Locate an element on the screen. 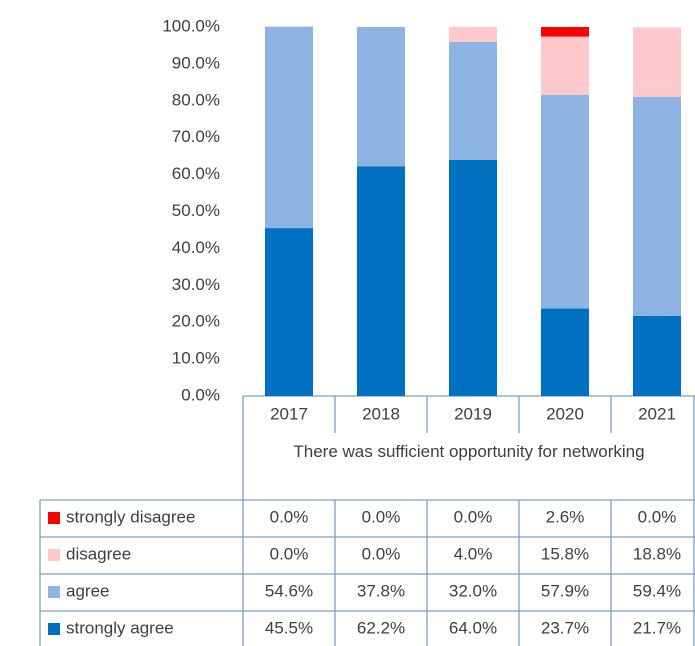 The height and width of the screenshot is (646, 695). table-cell: 64.0% is located at coordinates (473, 627).